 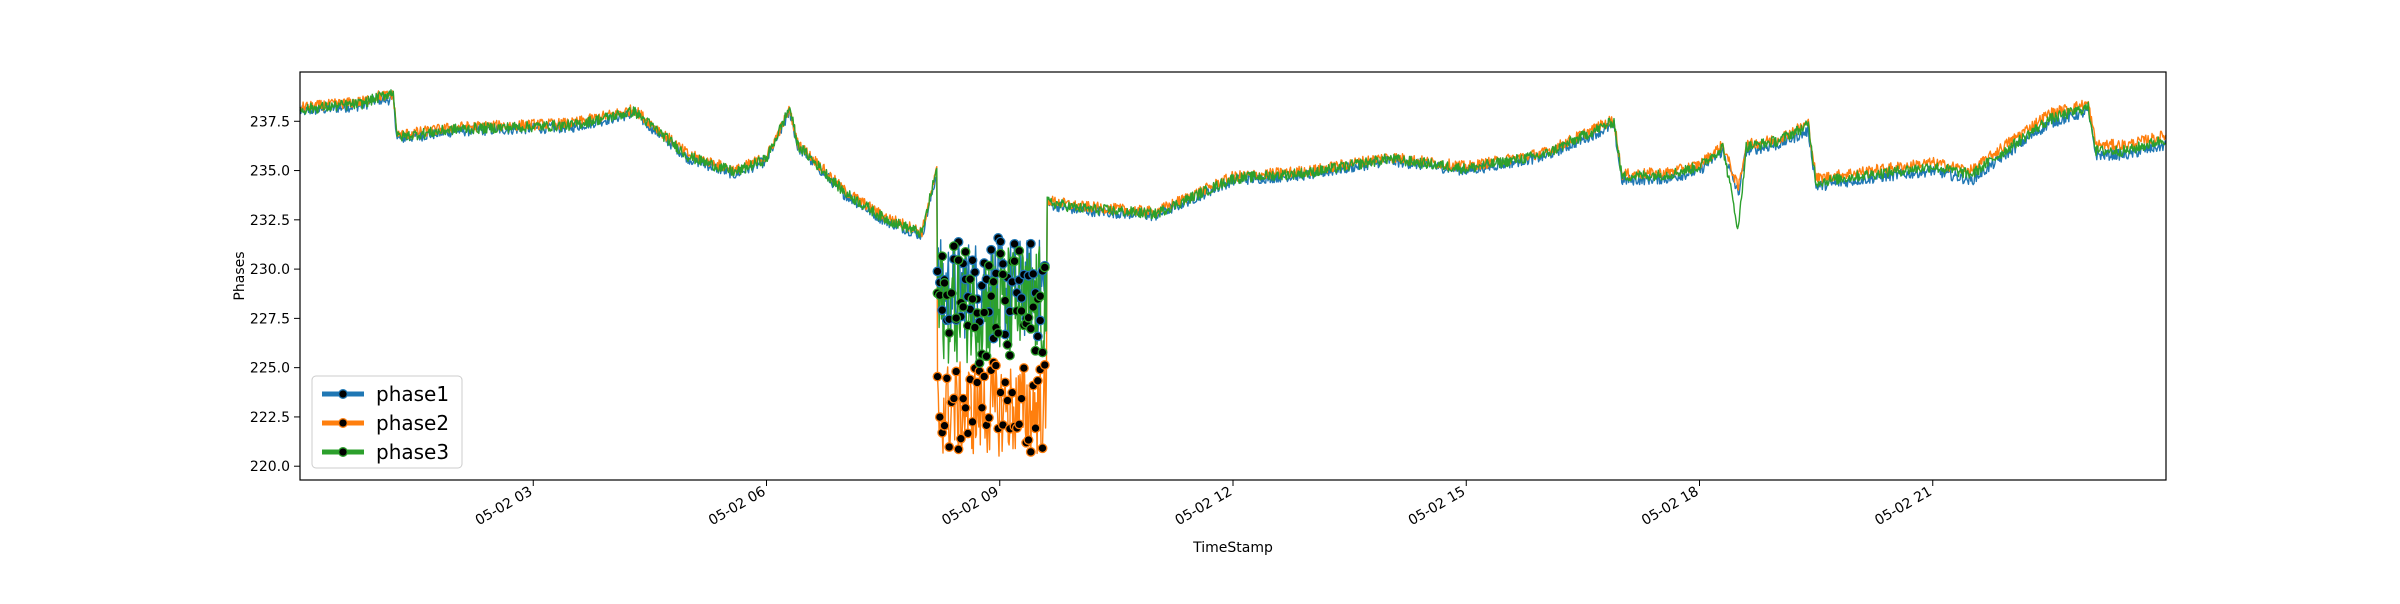 I want to click on legend-entry-phase1: phase1, so click(x=412, y=394).